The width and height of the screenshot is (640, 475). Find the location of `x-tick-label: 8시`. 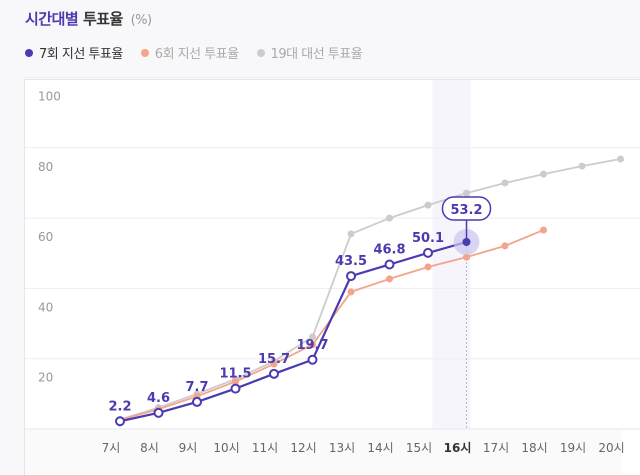

x-tick-label: 8시 is located at coordinates (149, 448).